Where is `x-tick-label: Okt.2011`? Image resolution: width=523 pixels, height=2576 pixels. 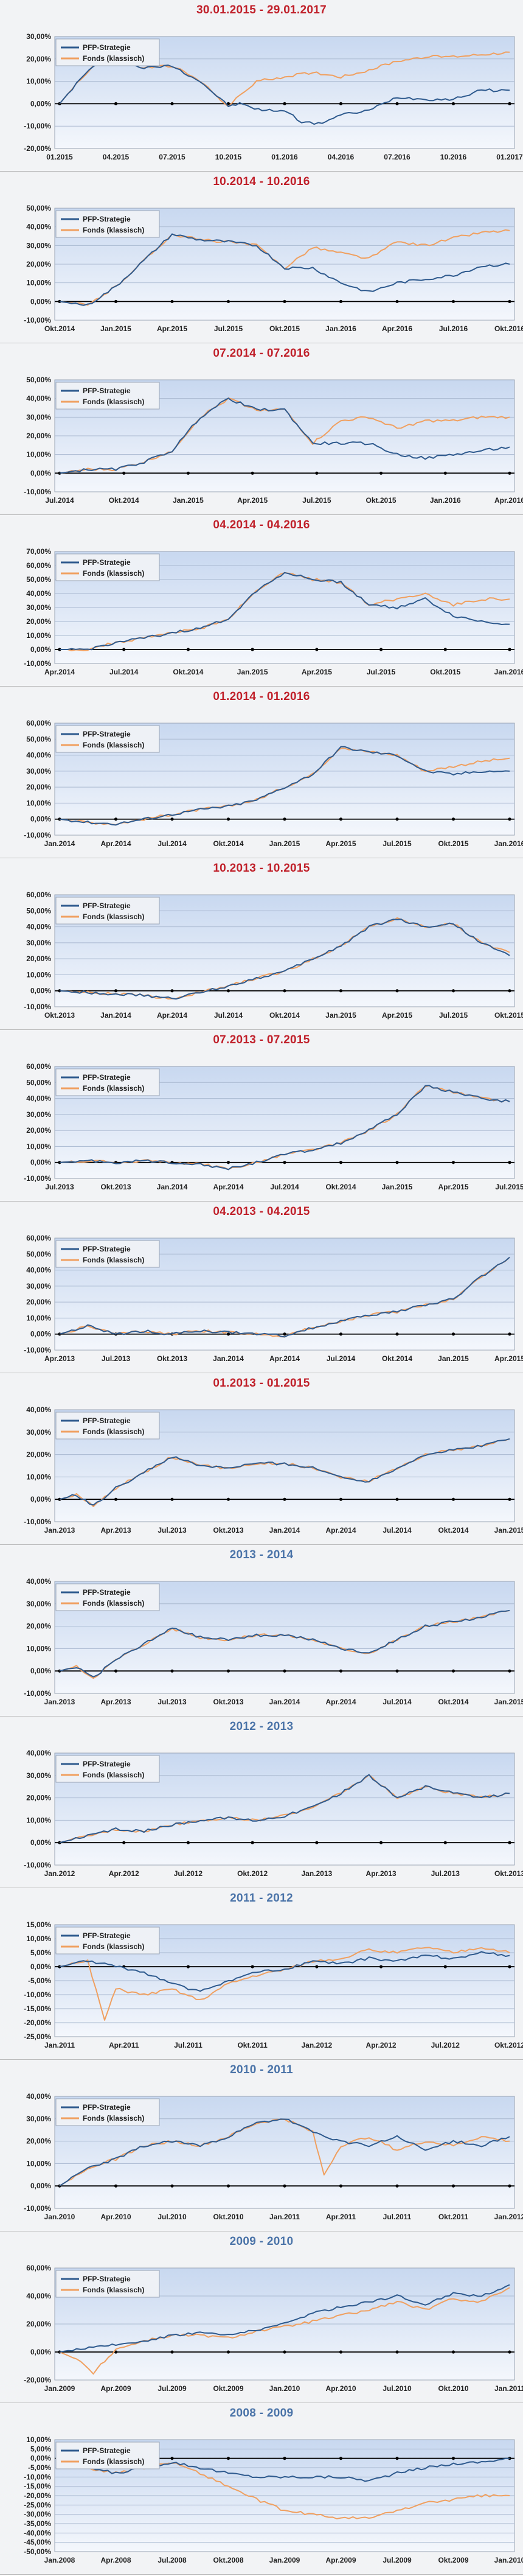 x-tick-label: Okt.2011 is located at coordinates (454, 2217).